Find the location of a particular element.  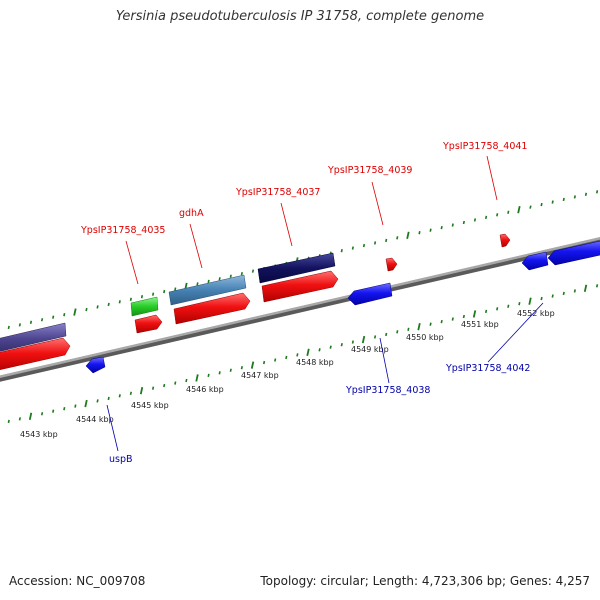

kbp-label: 4551 kbp is located at coordinates (480, 324).